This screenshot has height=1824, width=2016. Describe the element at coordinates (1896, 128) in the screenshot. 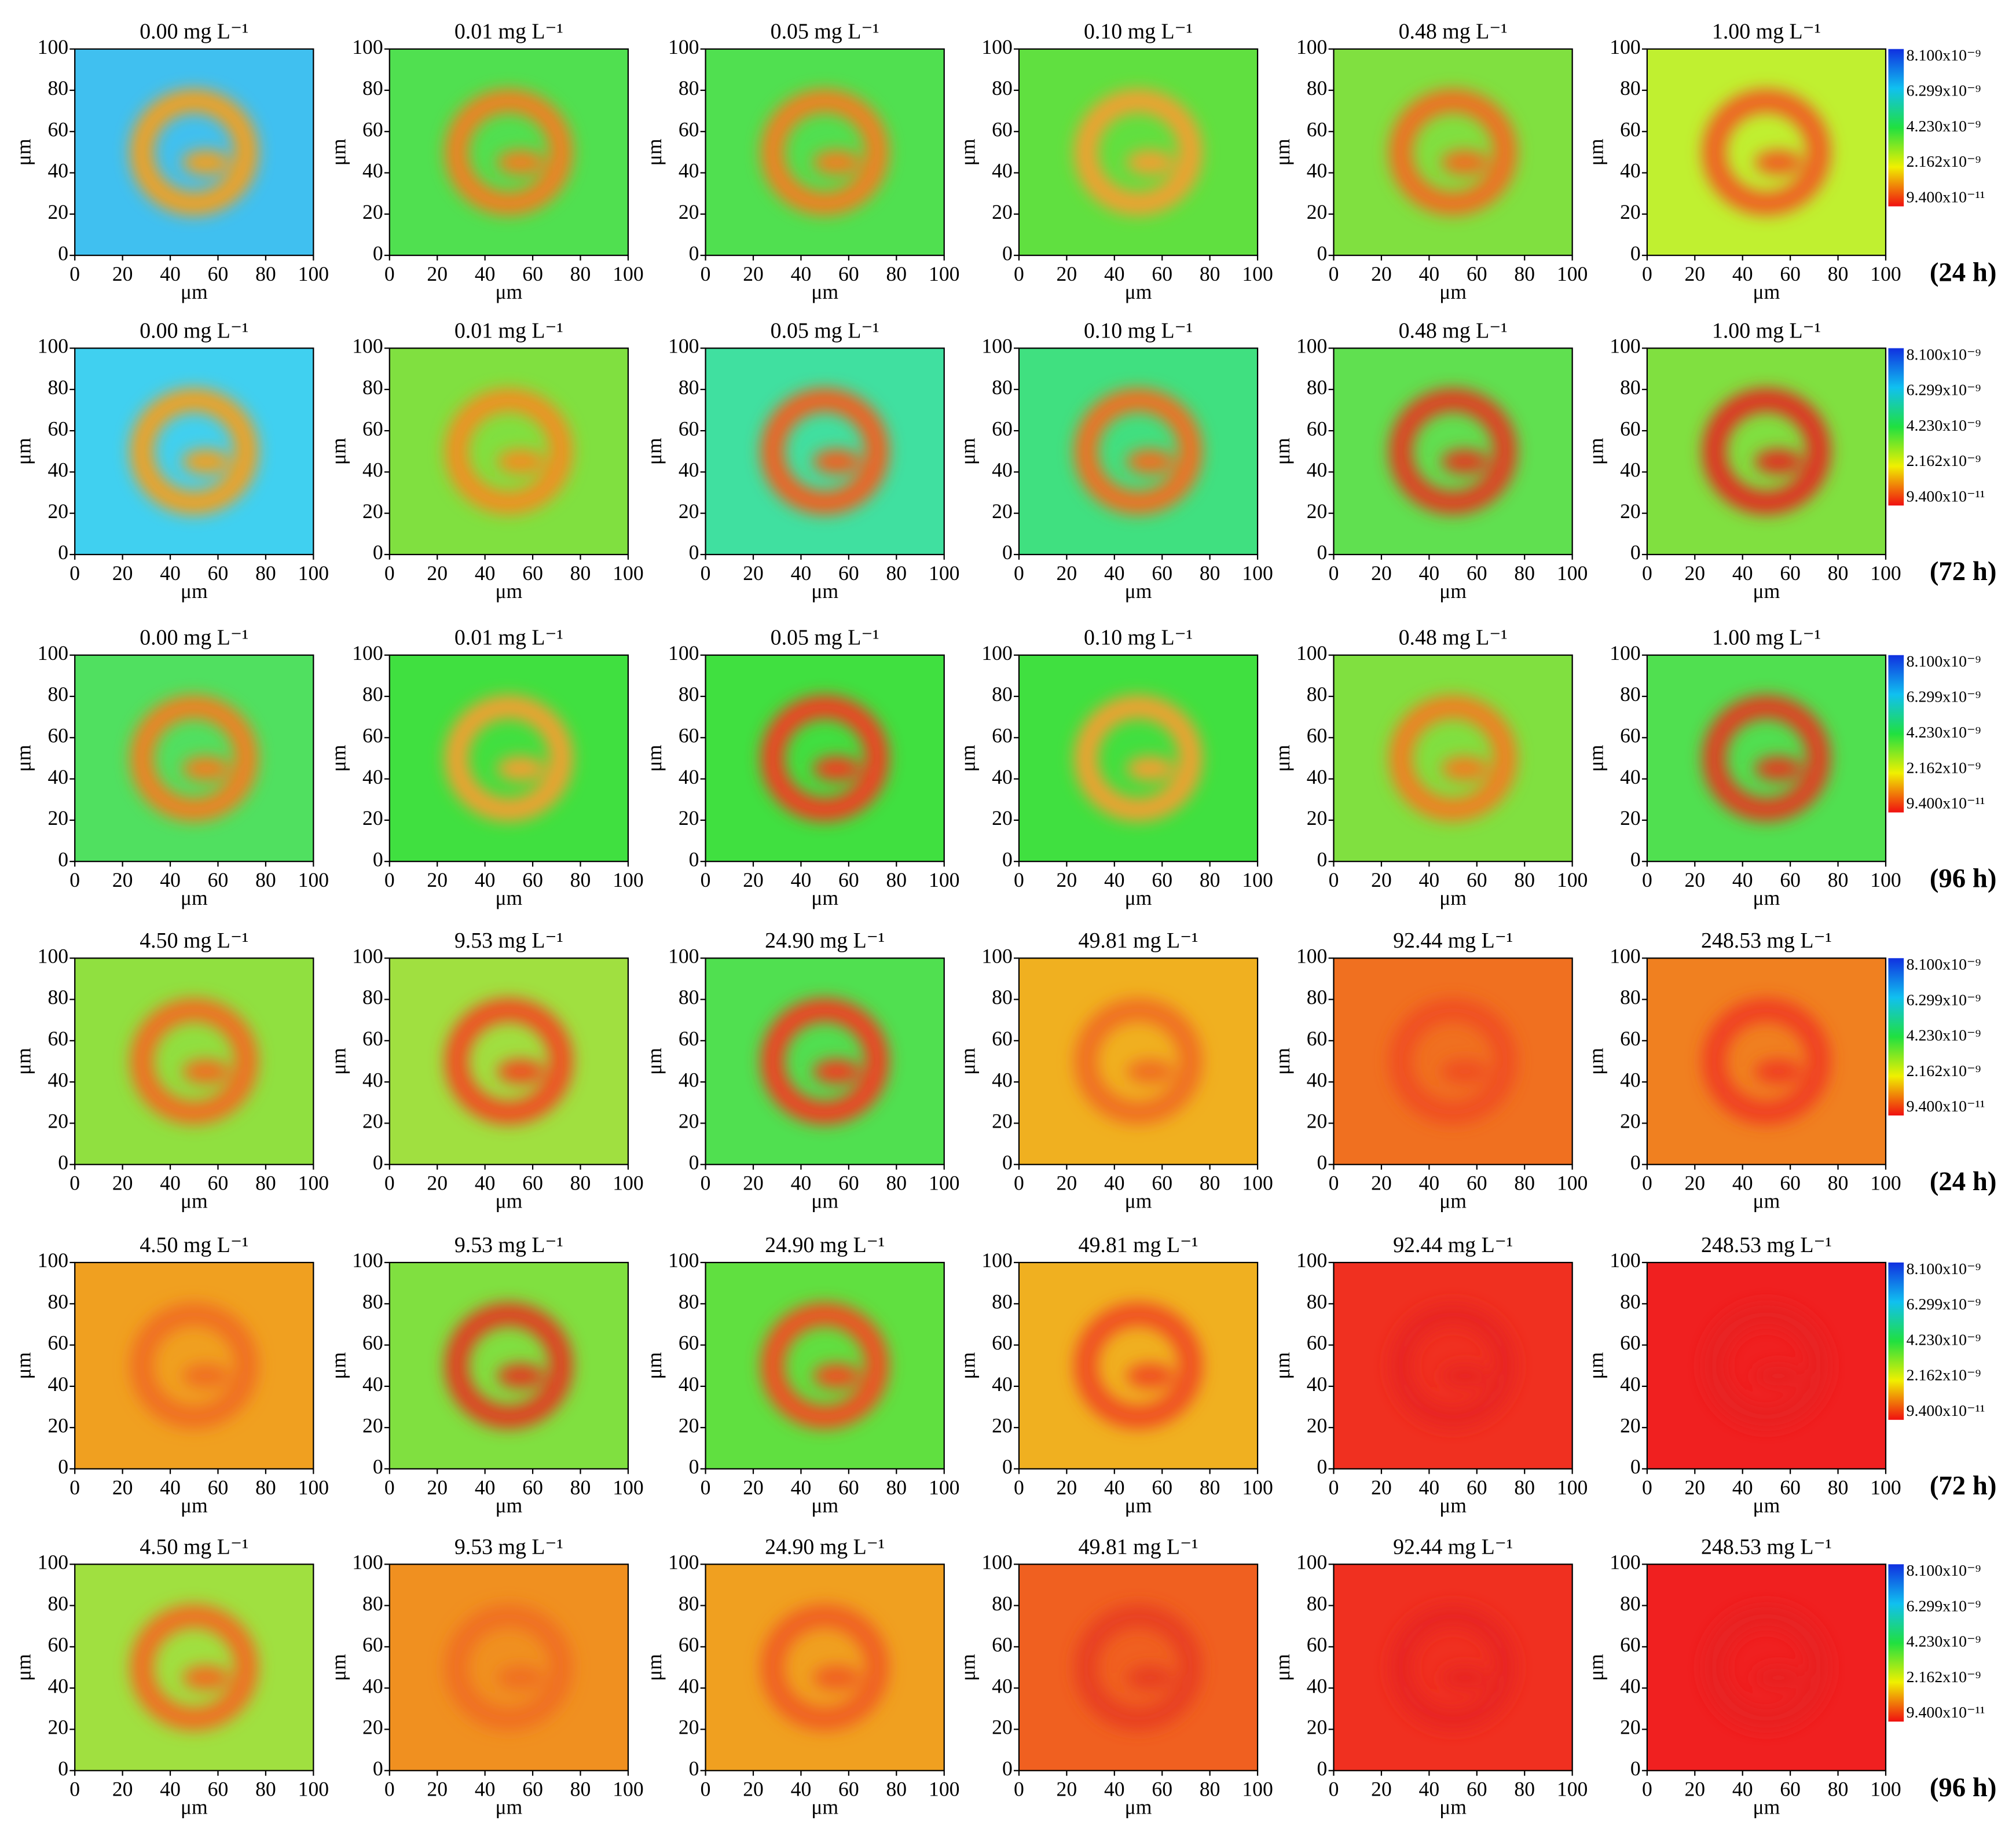

I see `colorbar` at that location.